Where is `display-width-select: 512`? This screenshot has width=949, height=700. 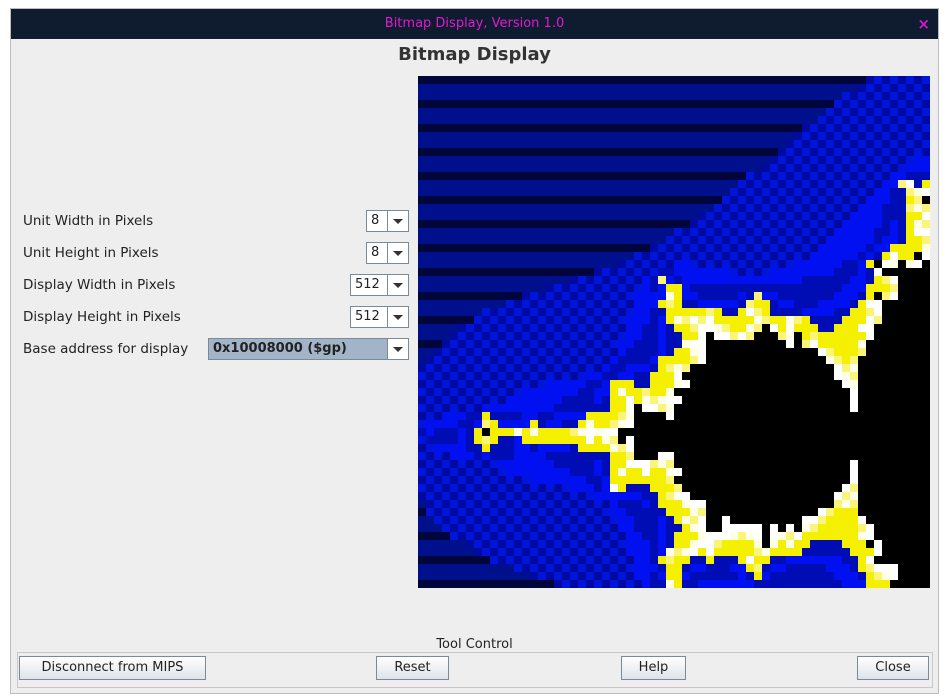 display-width-select: 512 is located at coordinates (379, 285).